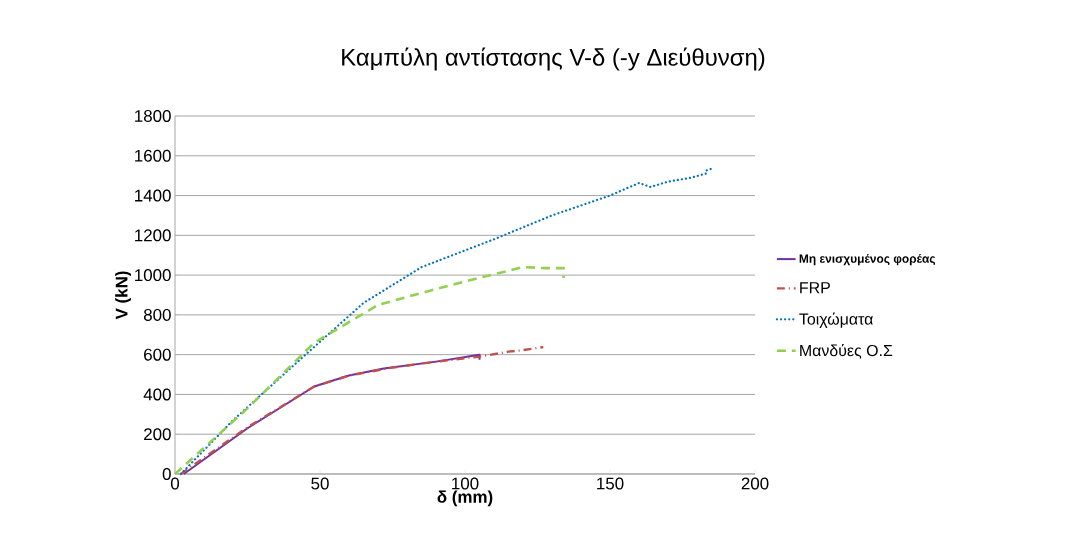  What do you see at coordinates (320, 483) in the screenshot?
I see `x-tick-label: 50` at bounding box center [320, 483].